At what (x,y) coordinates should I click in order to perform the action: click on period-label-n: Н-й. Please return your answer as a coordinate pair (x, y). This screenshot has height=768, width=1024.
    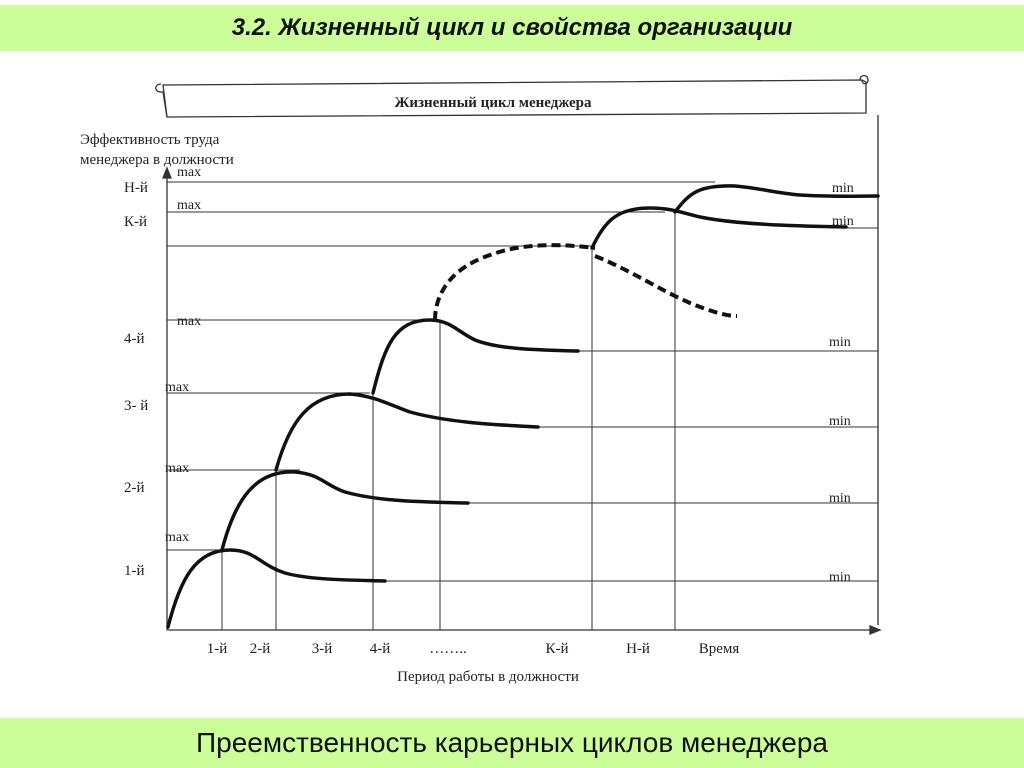
    Looking at the image, I should click on (638, 649).